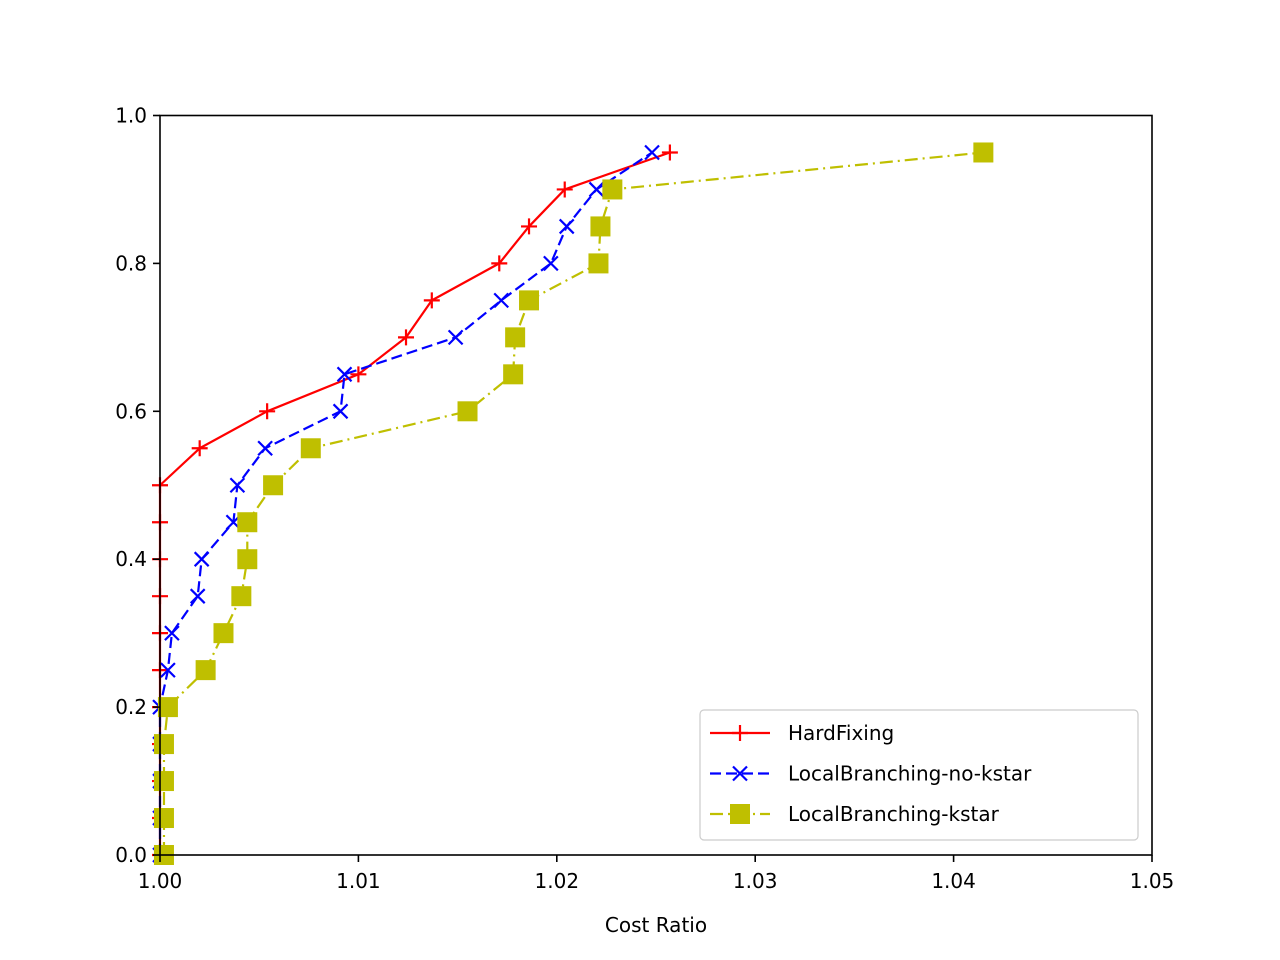  Describe the element at coordinates (894, 814) in the screenshot. I see `legend-label: LocalBranching-kstar` at that location.